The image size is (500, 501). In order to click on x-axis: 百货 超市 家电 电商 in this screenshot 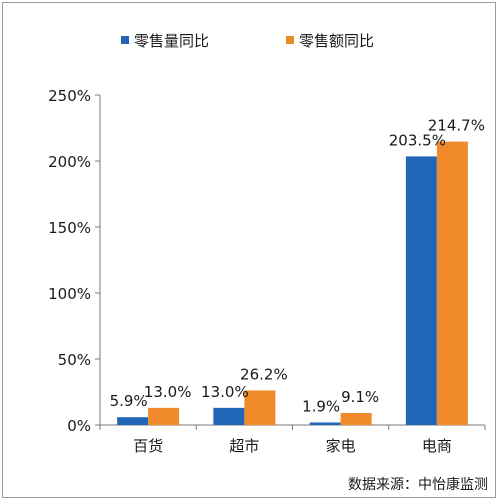, I will do `click(292, 439)`.